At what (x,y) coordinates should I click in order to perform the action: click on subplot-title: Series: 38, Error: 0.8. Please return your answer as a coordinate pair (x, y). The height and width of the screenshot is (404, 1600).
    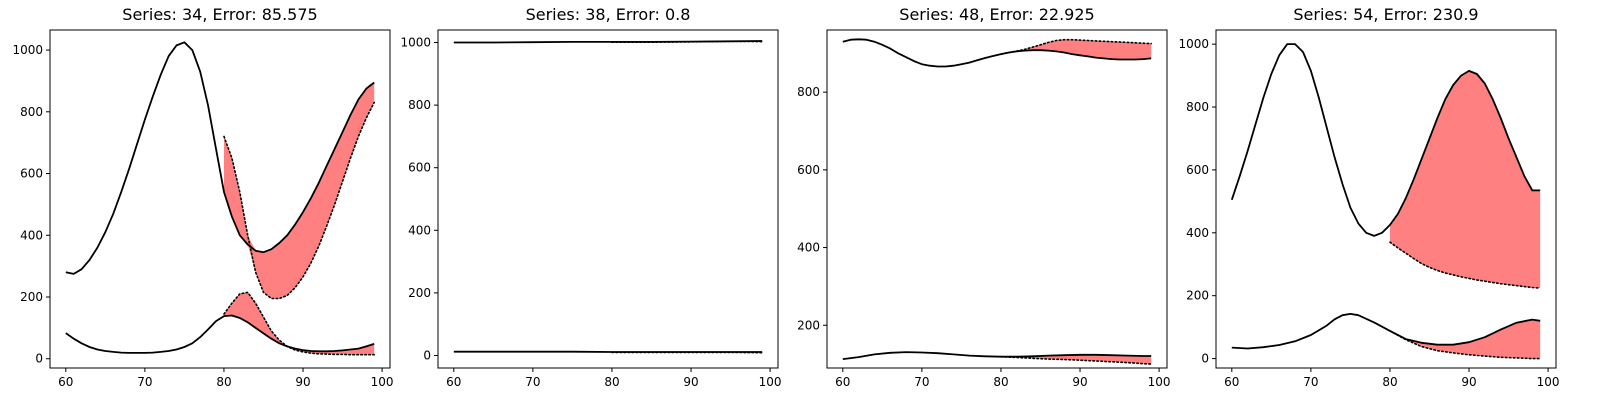
    Looking at the image, I should click on (608, 14).